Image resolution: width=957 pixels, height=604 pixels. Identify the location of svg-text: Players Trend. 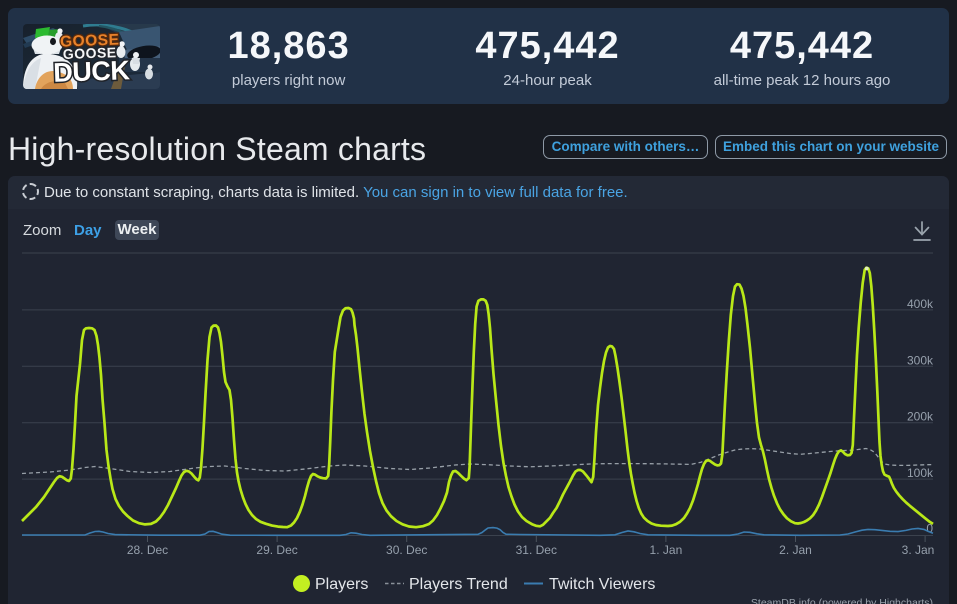
(458, 584).